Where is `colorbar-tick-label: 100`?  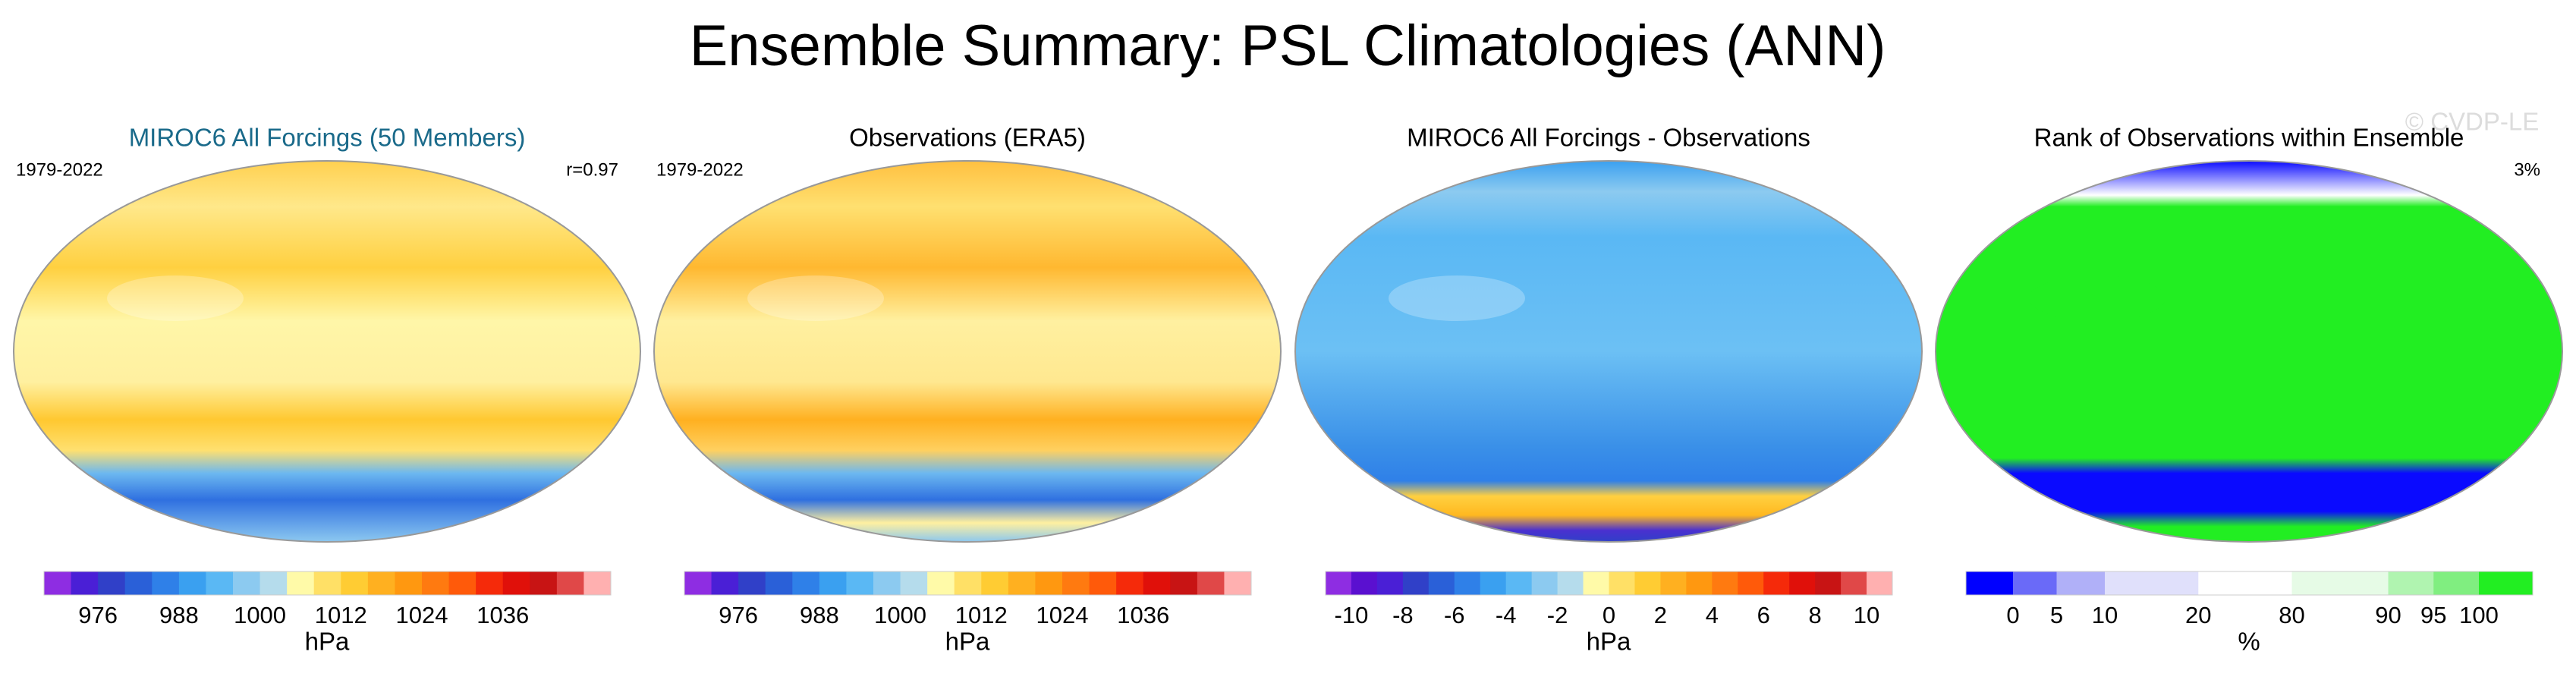 colorbar-tick-label: 100 is located at coordinates (2479, 615).